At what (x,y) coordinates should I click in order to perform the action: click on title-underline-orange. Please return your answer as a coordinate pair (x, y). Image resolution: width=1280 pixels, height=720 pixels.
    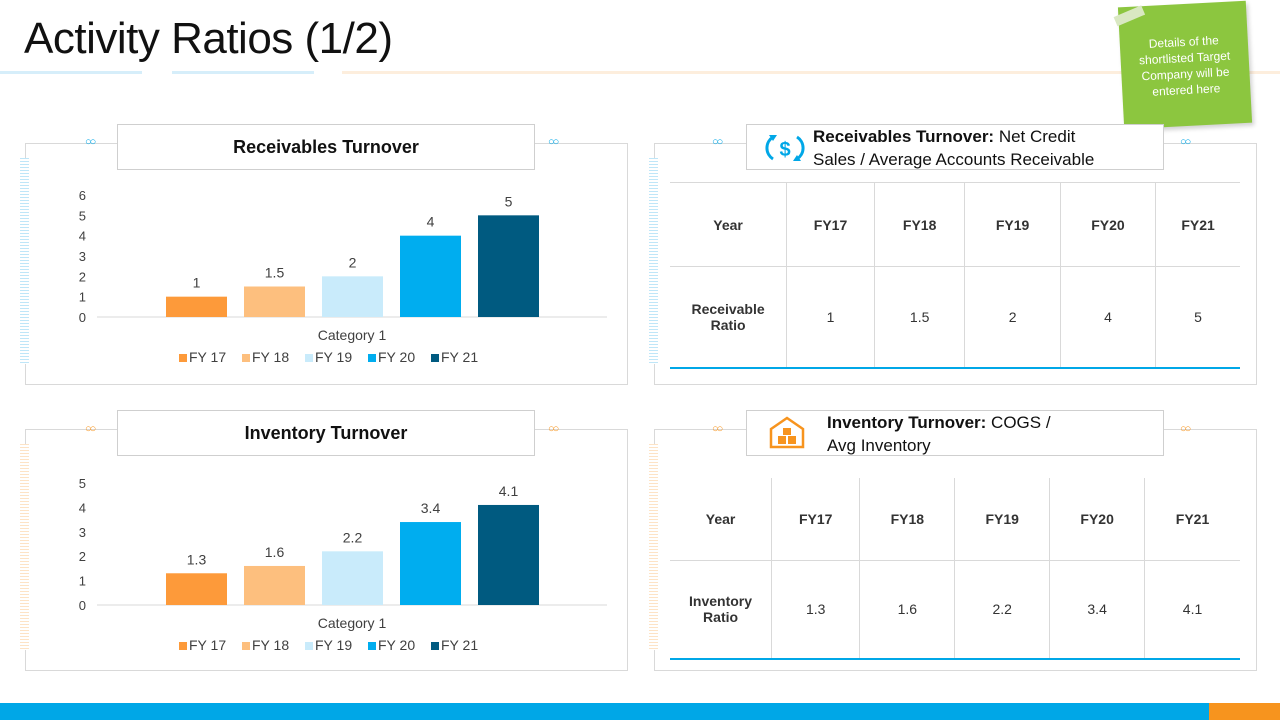
    Looking at the image, I should click on (811, 72).